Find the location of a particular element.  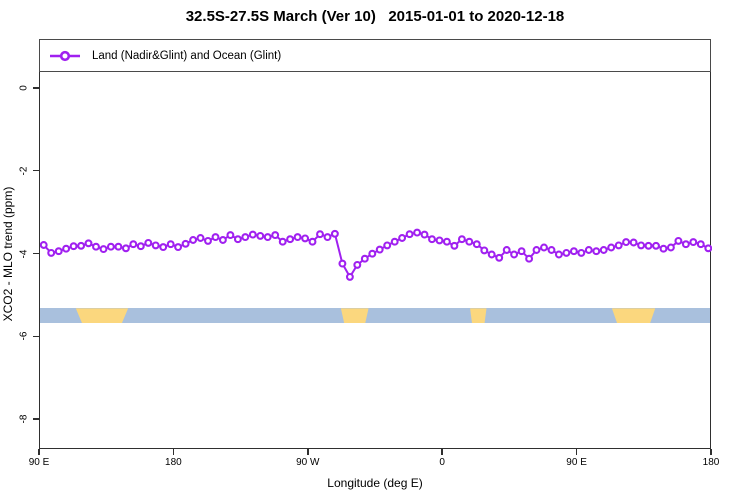

legend-label: Land (Nadir&Glint) and Ocean (Glint) is located at coordinates (187, 55).